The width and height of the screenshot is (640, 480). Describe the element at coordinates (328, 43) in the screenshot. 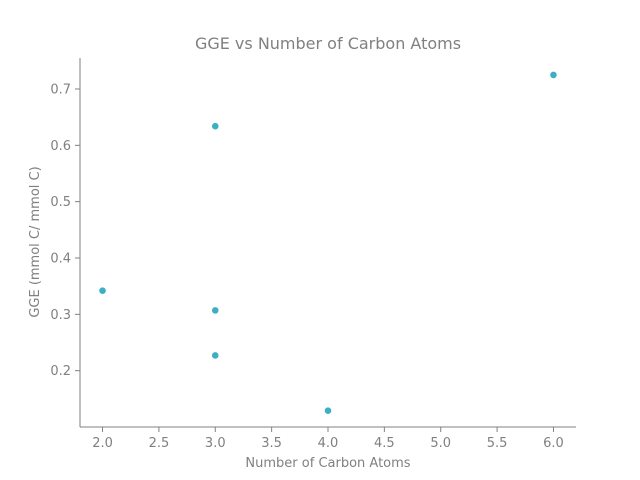

I see `chart-title: GGE vs Number of Carbon Atoms` at that location.